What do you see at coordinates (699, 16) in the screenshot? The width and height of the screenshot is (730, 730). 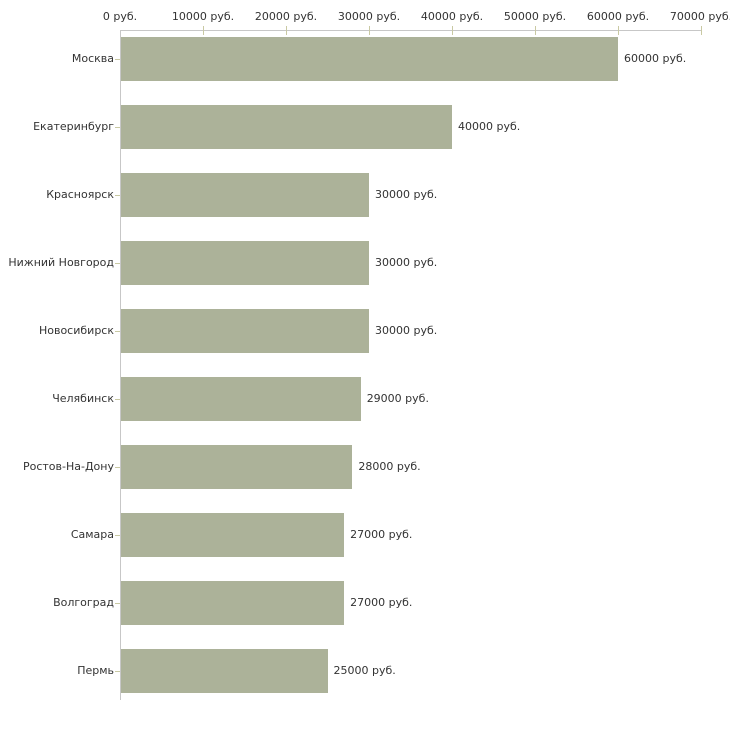 I see `x-axis-tick-label: 70000 руб.` at bounding box center [699, 16].